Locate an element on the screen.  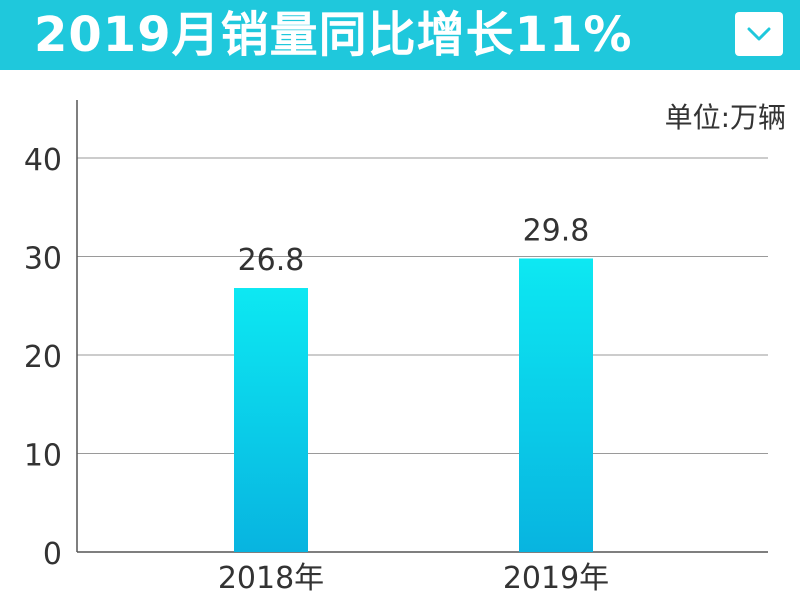
chevron-down-icon is located at coordinates (759, 34).